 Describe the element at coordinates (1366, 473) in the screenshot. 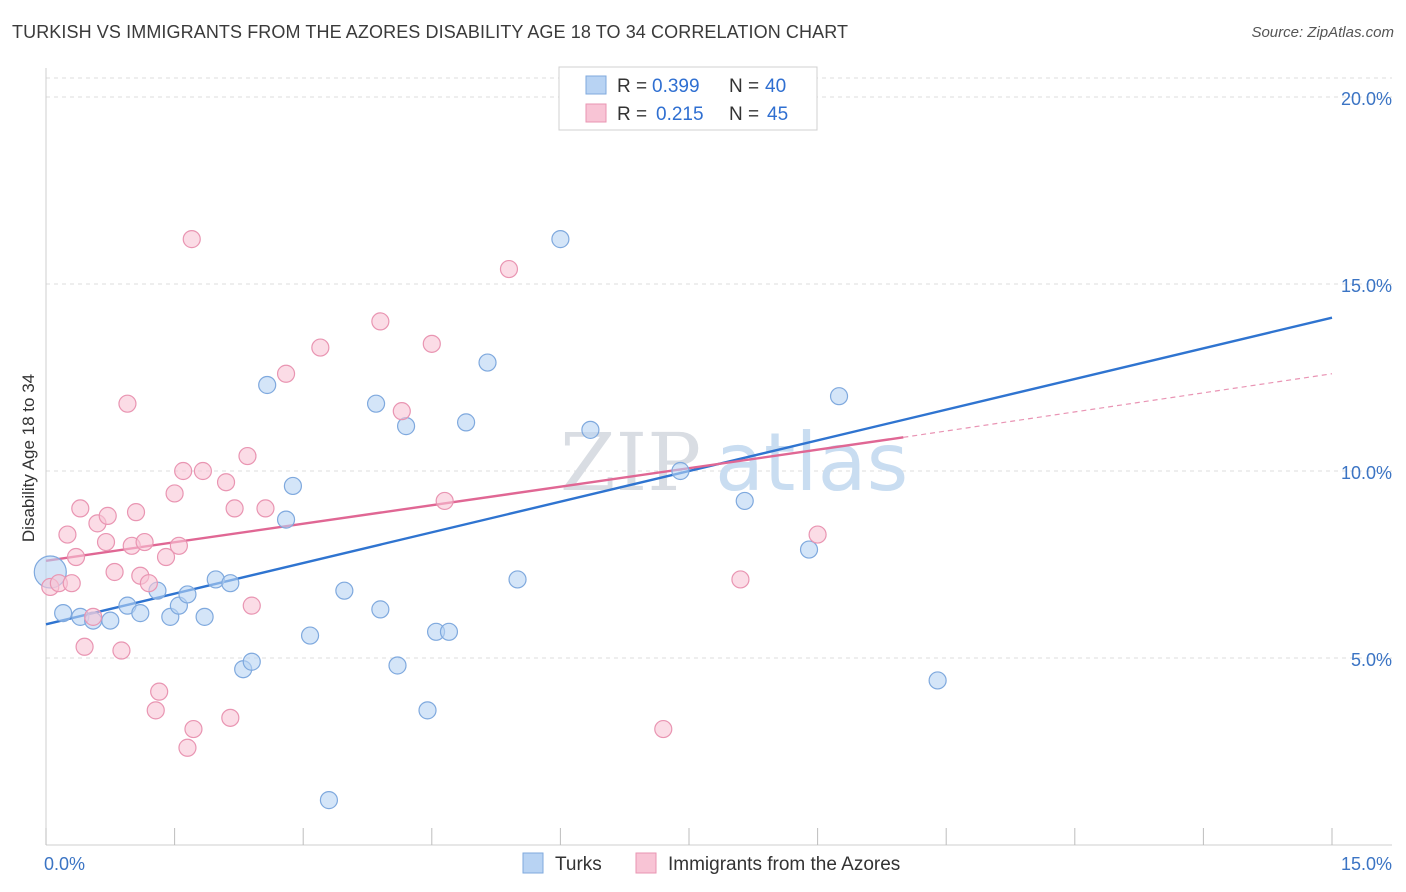

I see `y-tick-label: 10.0%` at that location.